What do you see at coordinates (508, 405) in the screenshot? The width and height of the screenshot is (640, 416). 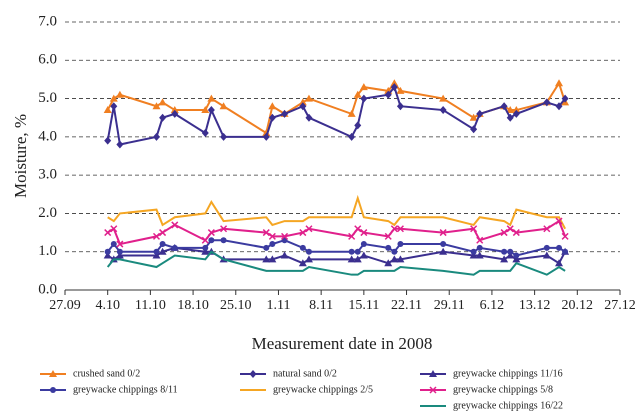 I see `legend-label: greywacke chippings 16/22` at bounding box center [508, 405].